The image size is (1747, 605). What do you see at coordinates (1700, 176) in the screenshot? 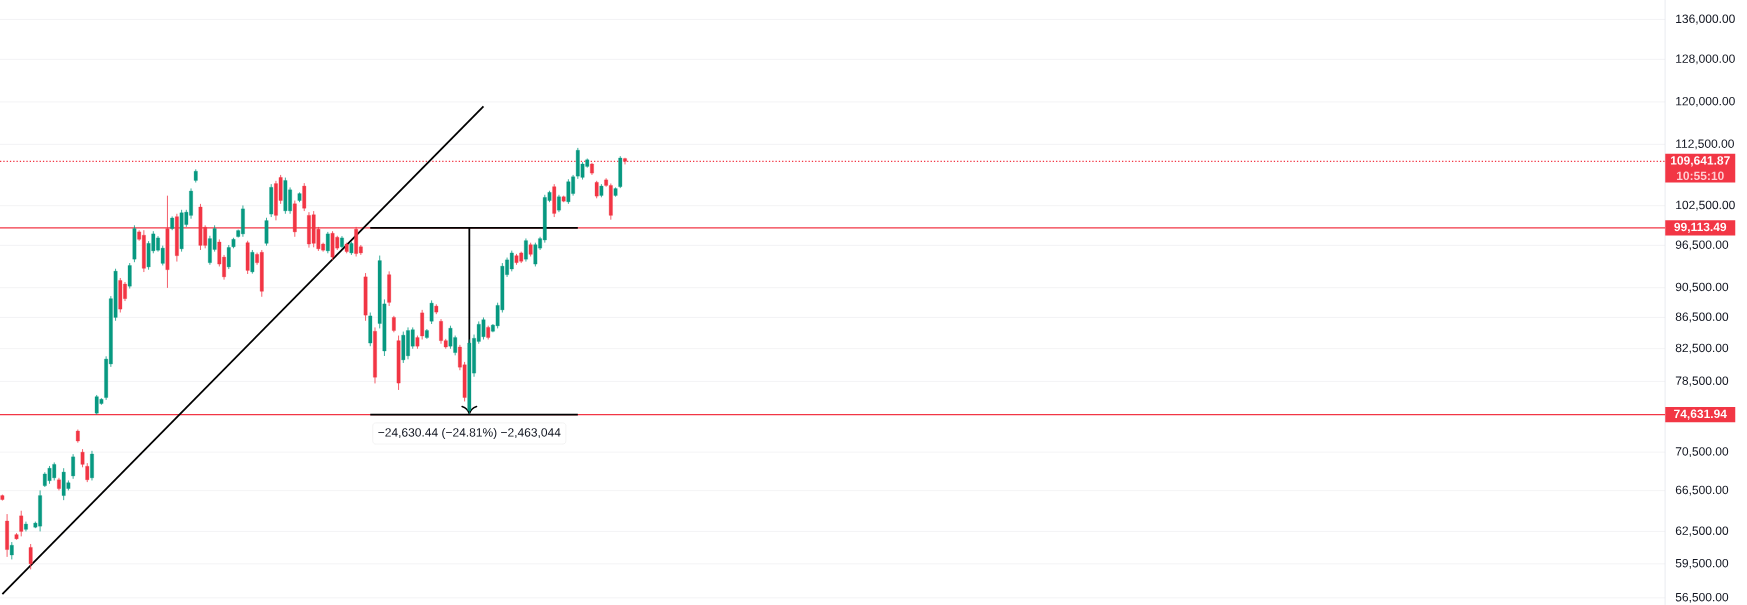
I see `text: 10:55:10` at bounding box center [1700, 176].